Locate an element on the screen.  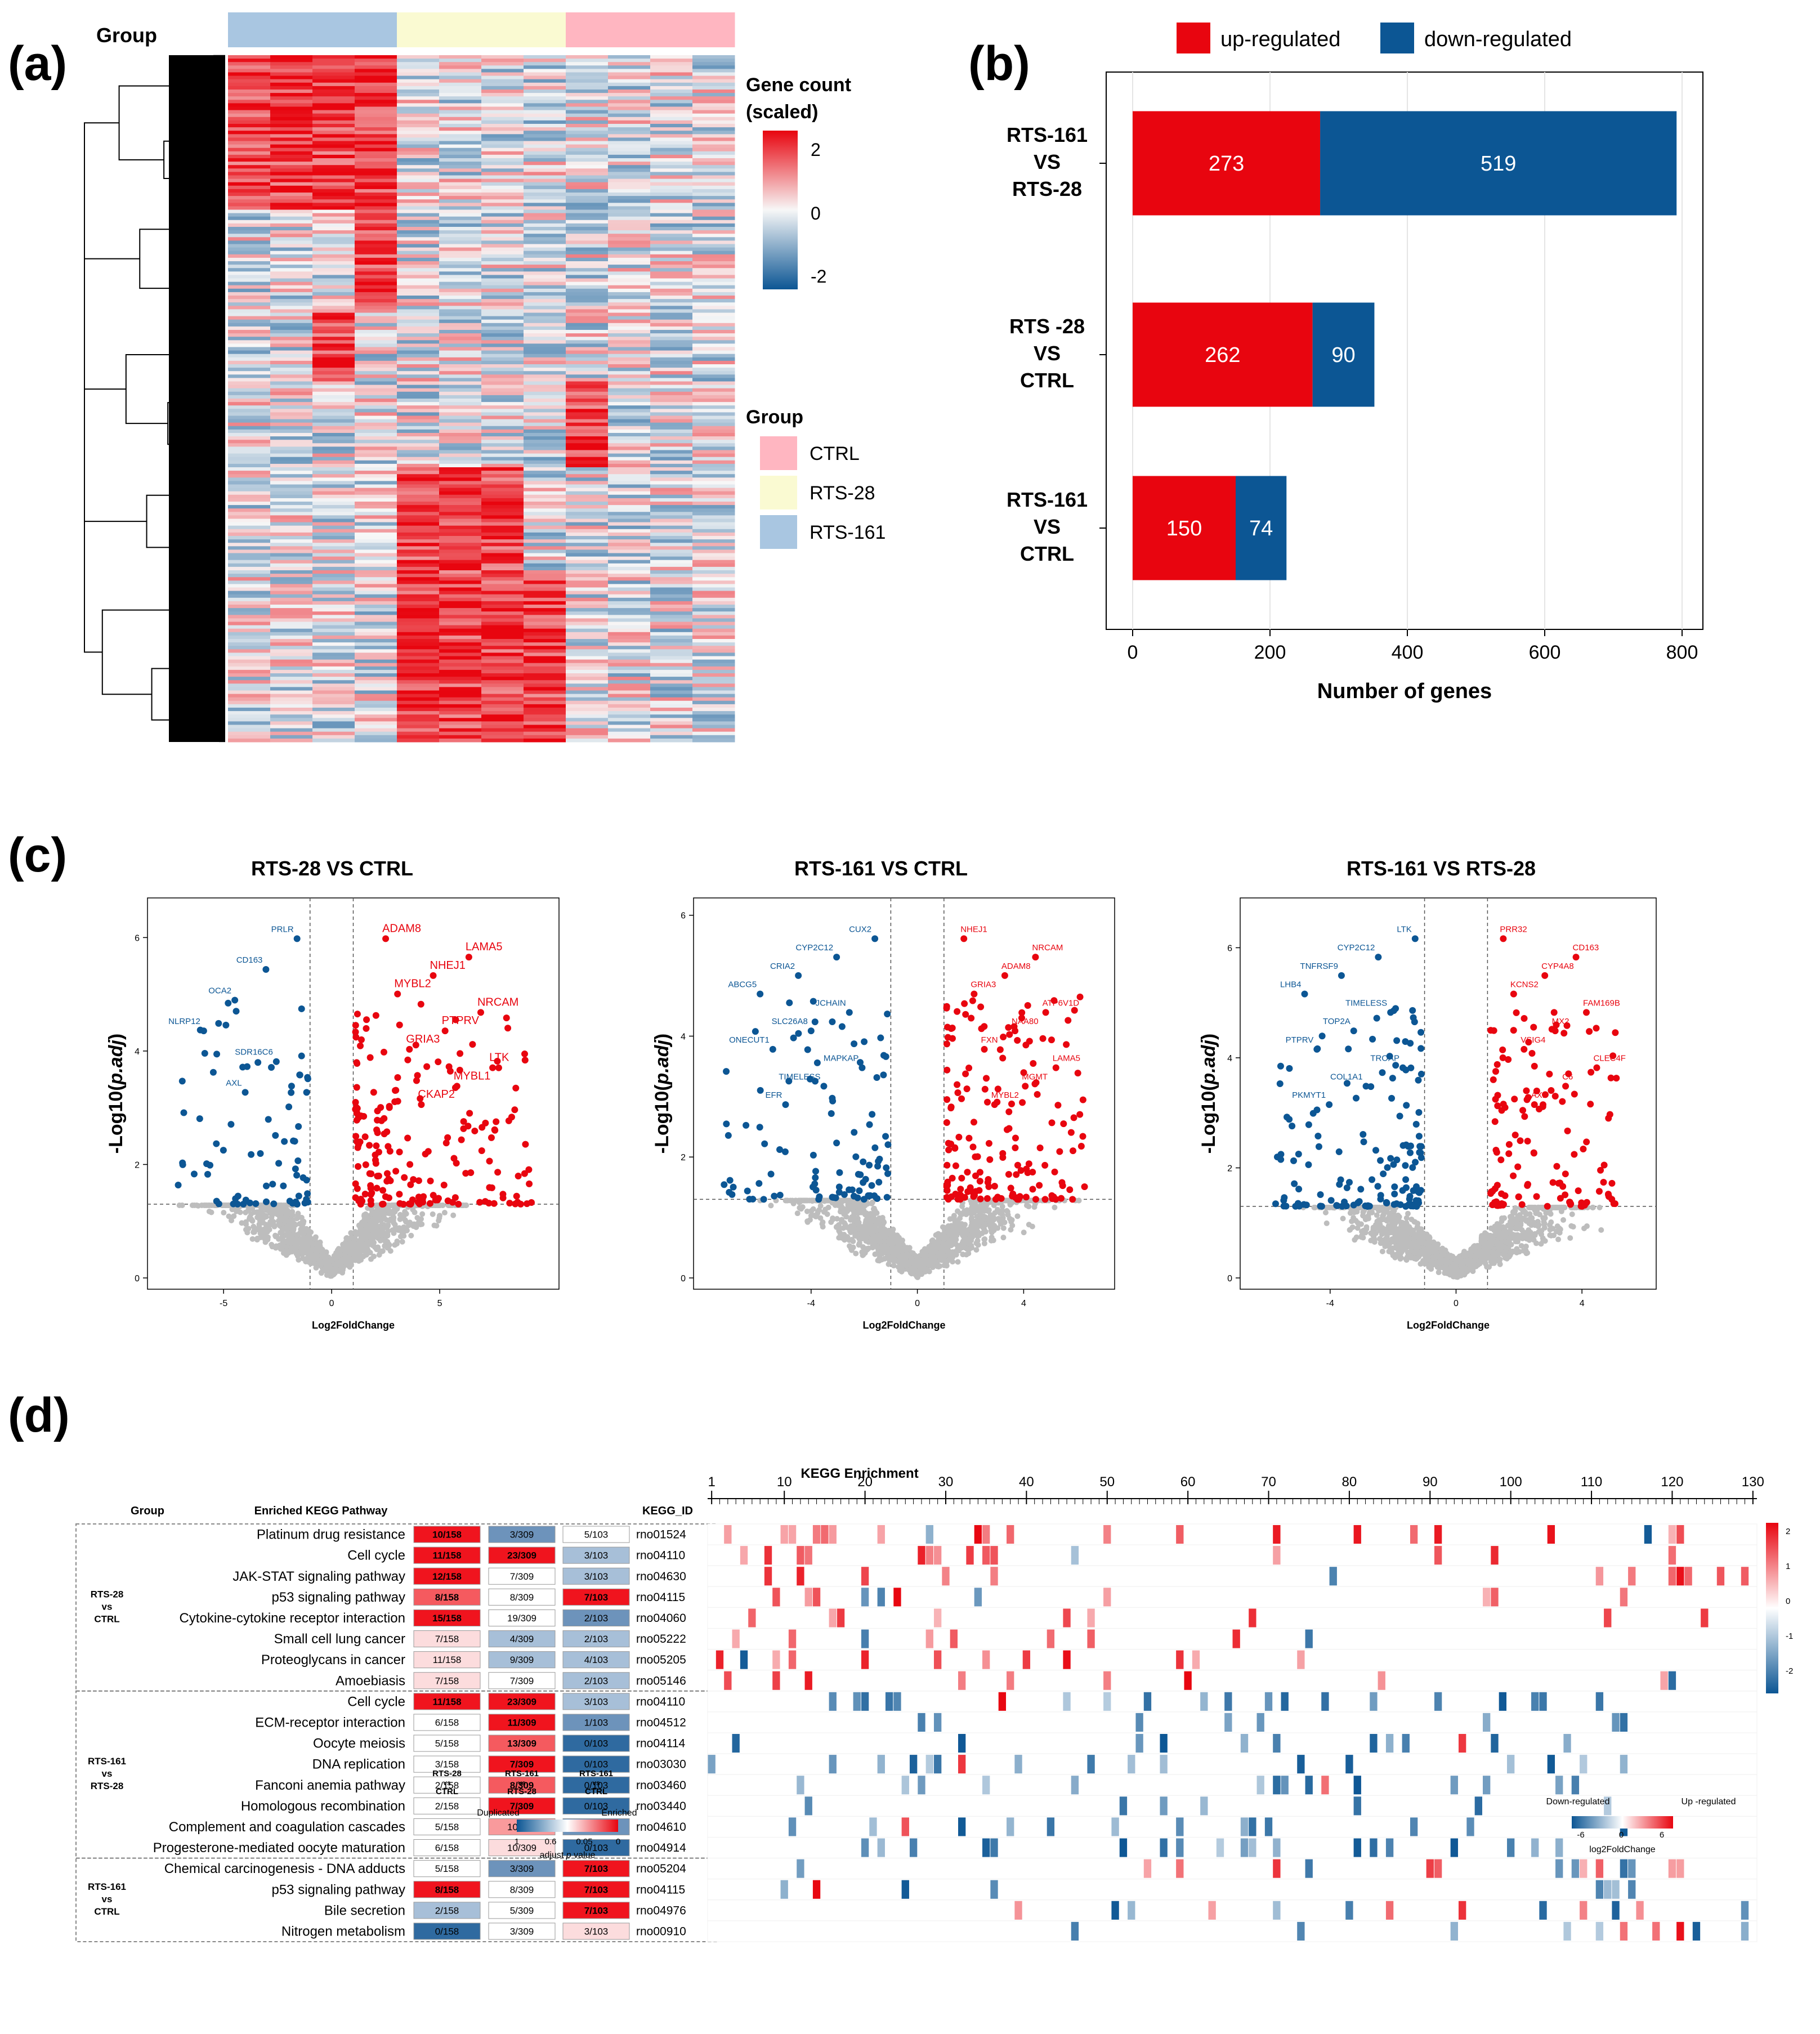
panel-b-label: (b) is located at coordinates (999, 64).